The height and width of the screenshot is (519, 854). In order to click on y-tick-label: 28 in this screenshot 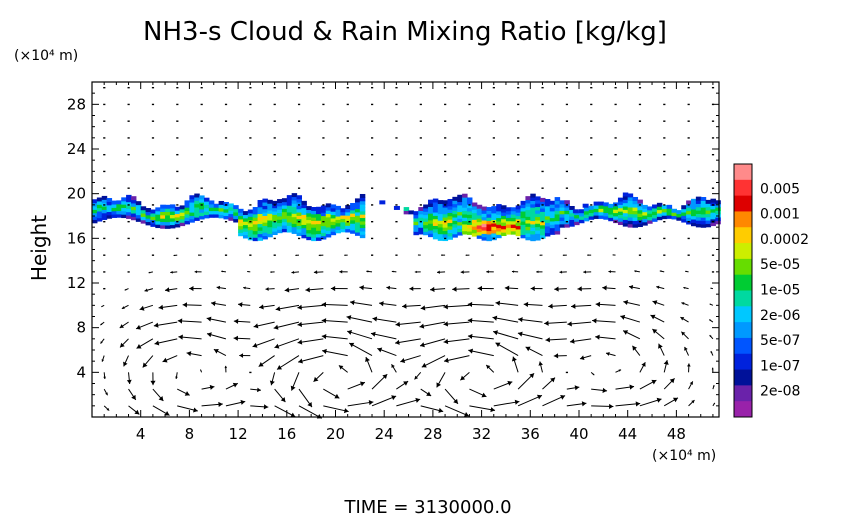, I will do `click(76, 104)`.